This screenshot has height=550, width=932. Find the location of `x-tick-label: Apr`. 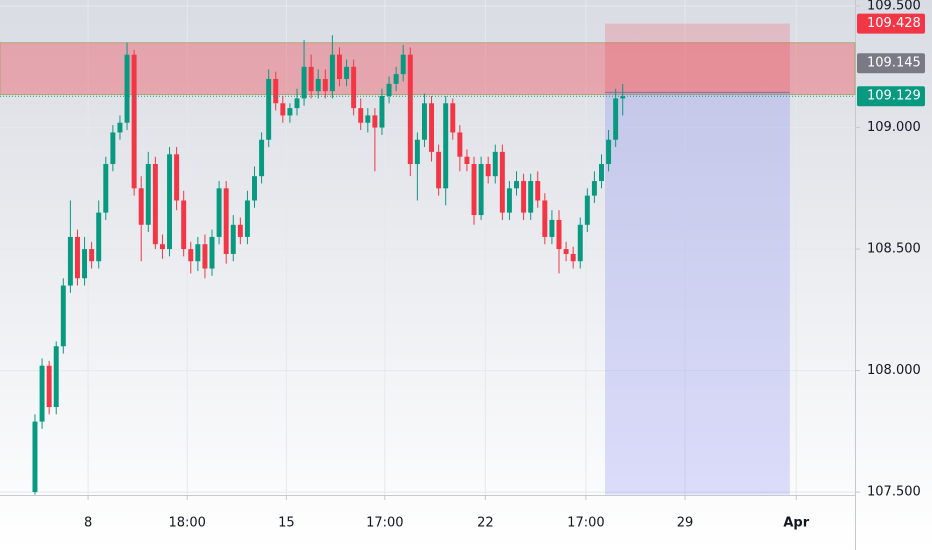

x-tick-label: Apr is located at coordinates (796, 523).